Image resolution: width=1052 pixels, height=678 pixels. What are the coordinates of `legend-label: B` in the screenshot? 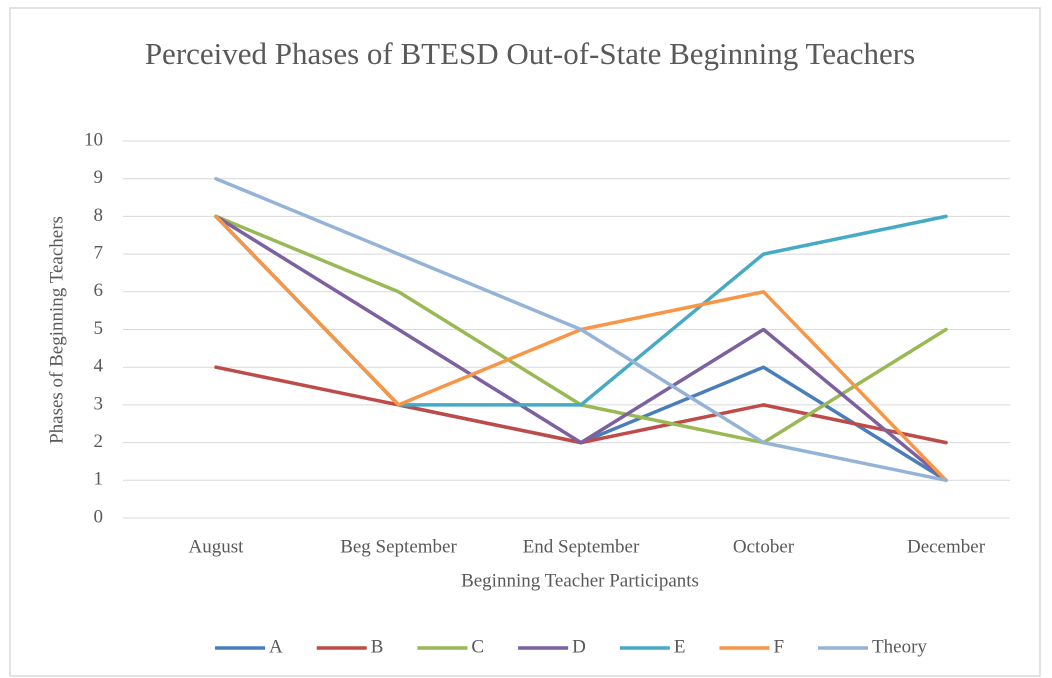 It's located at (377, 646).